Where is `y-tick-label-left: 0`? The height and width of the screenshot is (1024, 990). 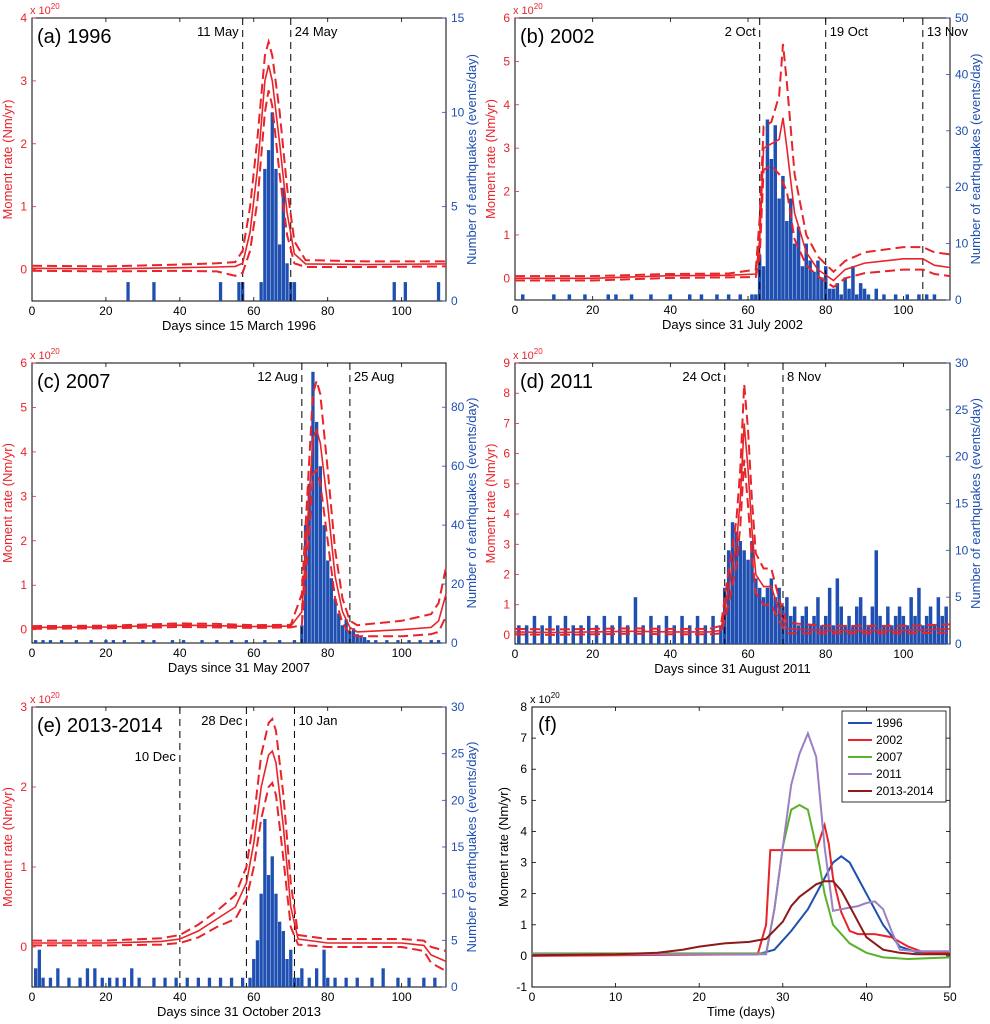 y-tick-label-left: 0 is located at coordinates (506, 278).